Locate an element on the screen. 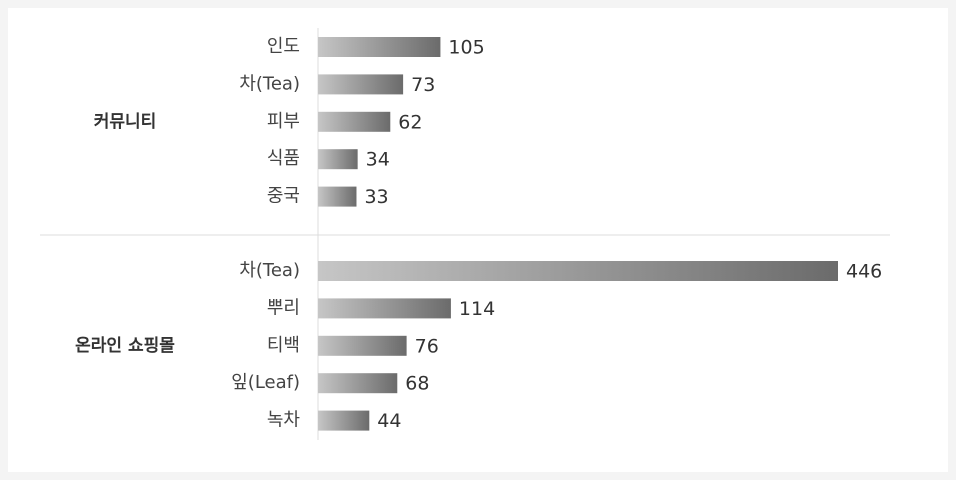  category-label: 뿌리 is located at coordinates (283, 307).